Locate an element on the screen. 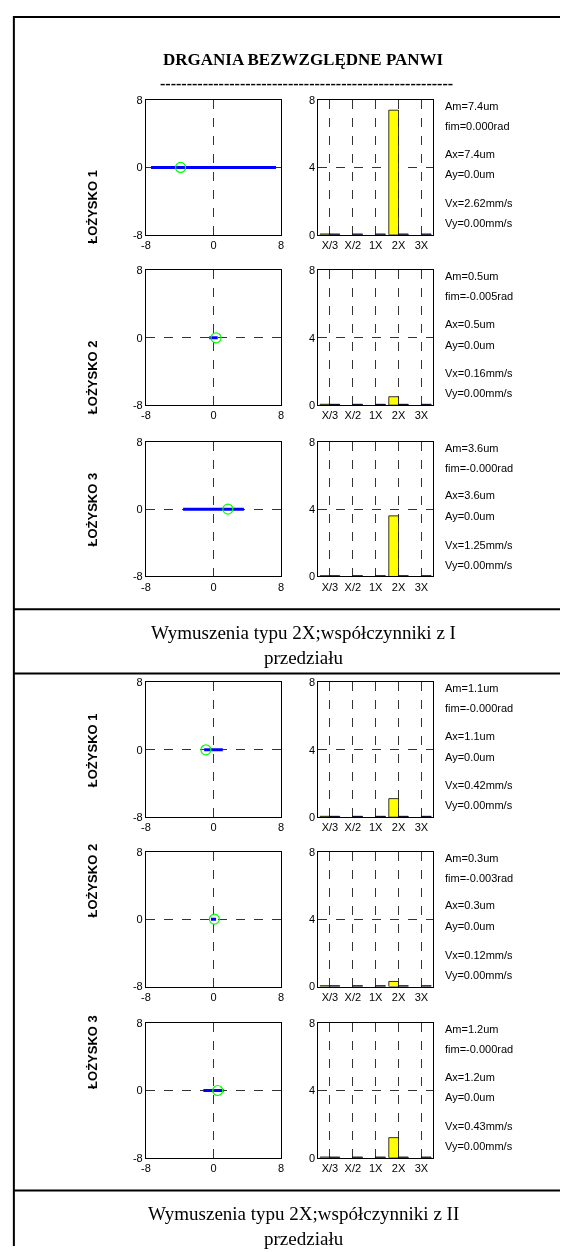 This screenshot has height=1252, width=563. chart-title: DRGANIA BEZWZGLĘDNE PANWI is located at coordinates (303, 59).